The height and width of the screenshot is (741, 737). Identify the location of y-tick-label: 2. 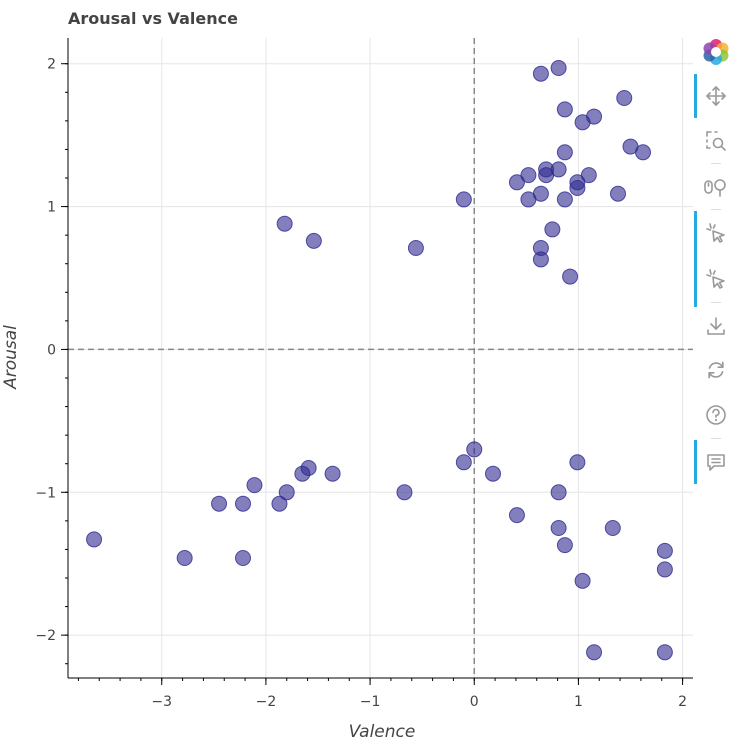
(51, 65).